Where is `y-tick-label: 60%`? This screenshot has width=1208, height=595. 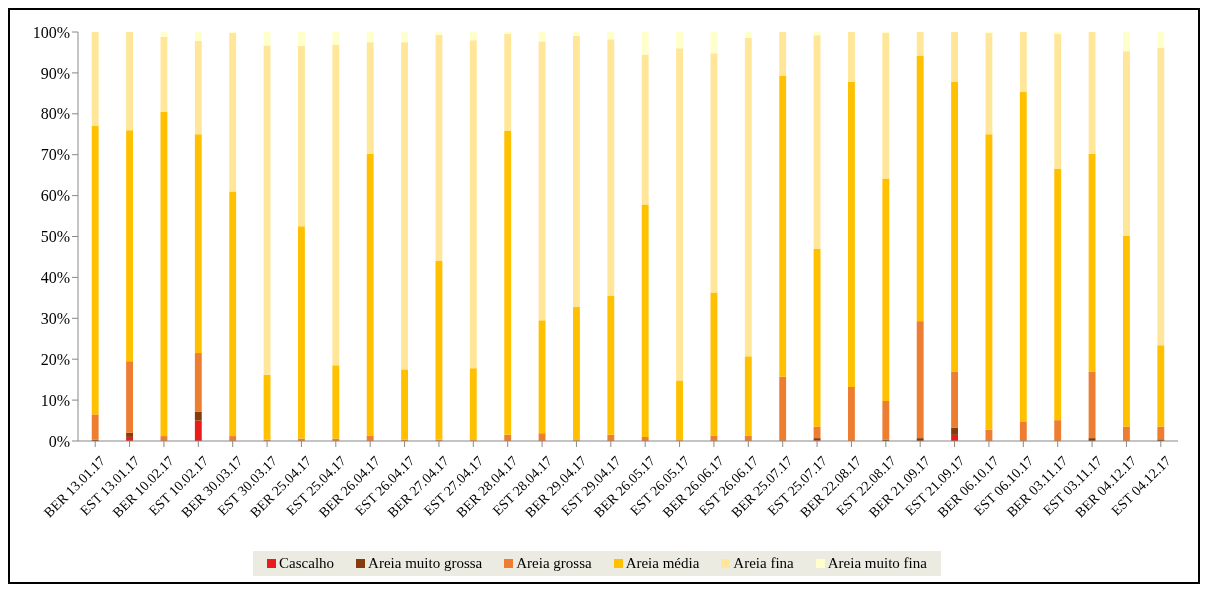
y-tick-label: 60% is located at coordinates (55, 196).